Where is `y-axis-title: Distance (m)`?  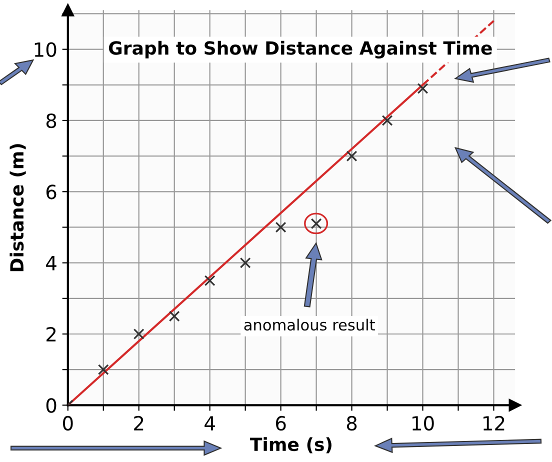
y-axis-title: Distance (m) is located at coordinates (18, 208).